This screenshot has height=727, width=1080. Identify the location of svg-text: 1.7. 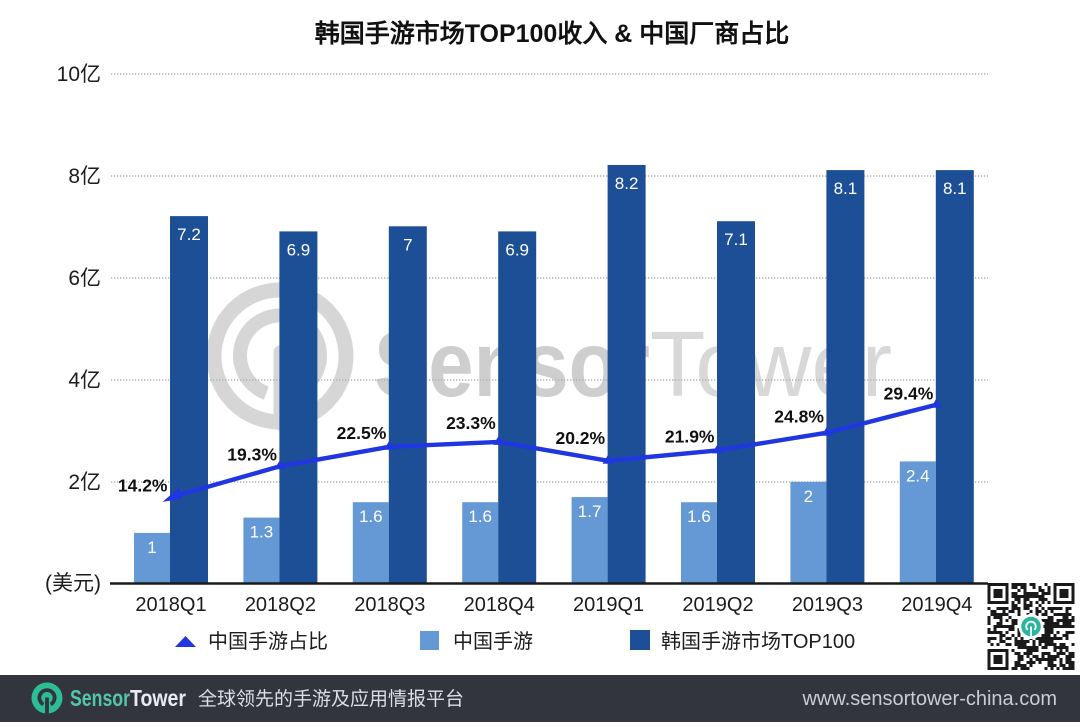
(590, 511).